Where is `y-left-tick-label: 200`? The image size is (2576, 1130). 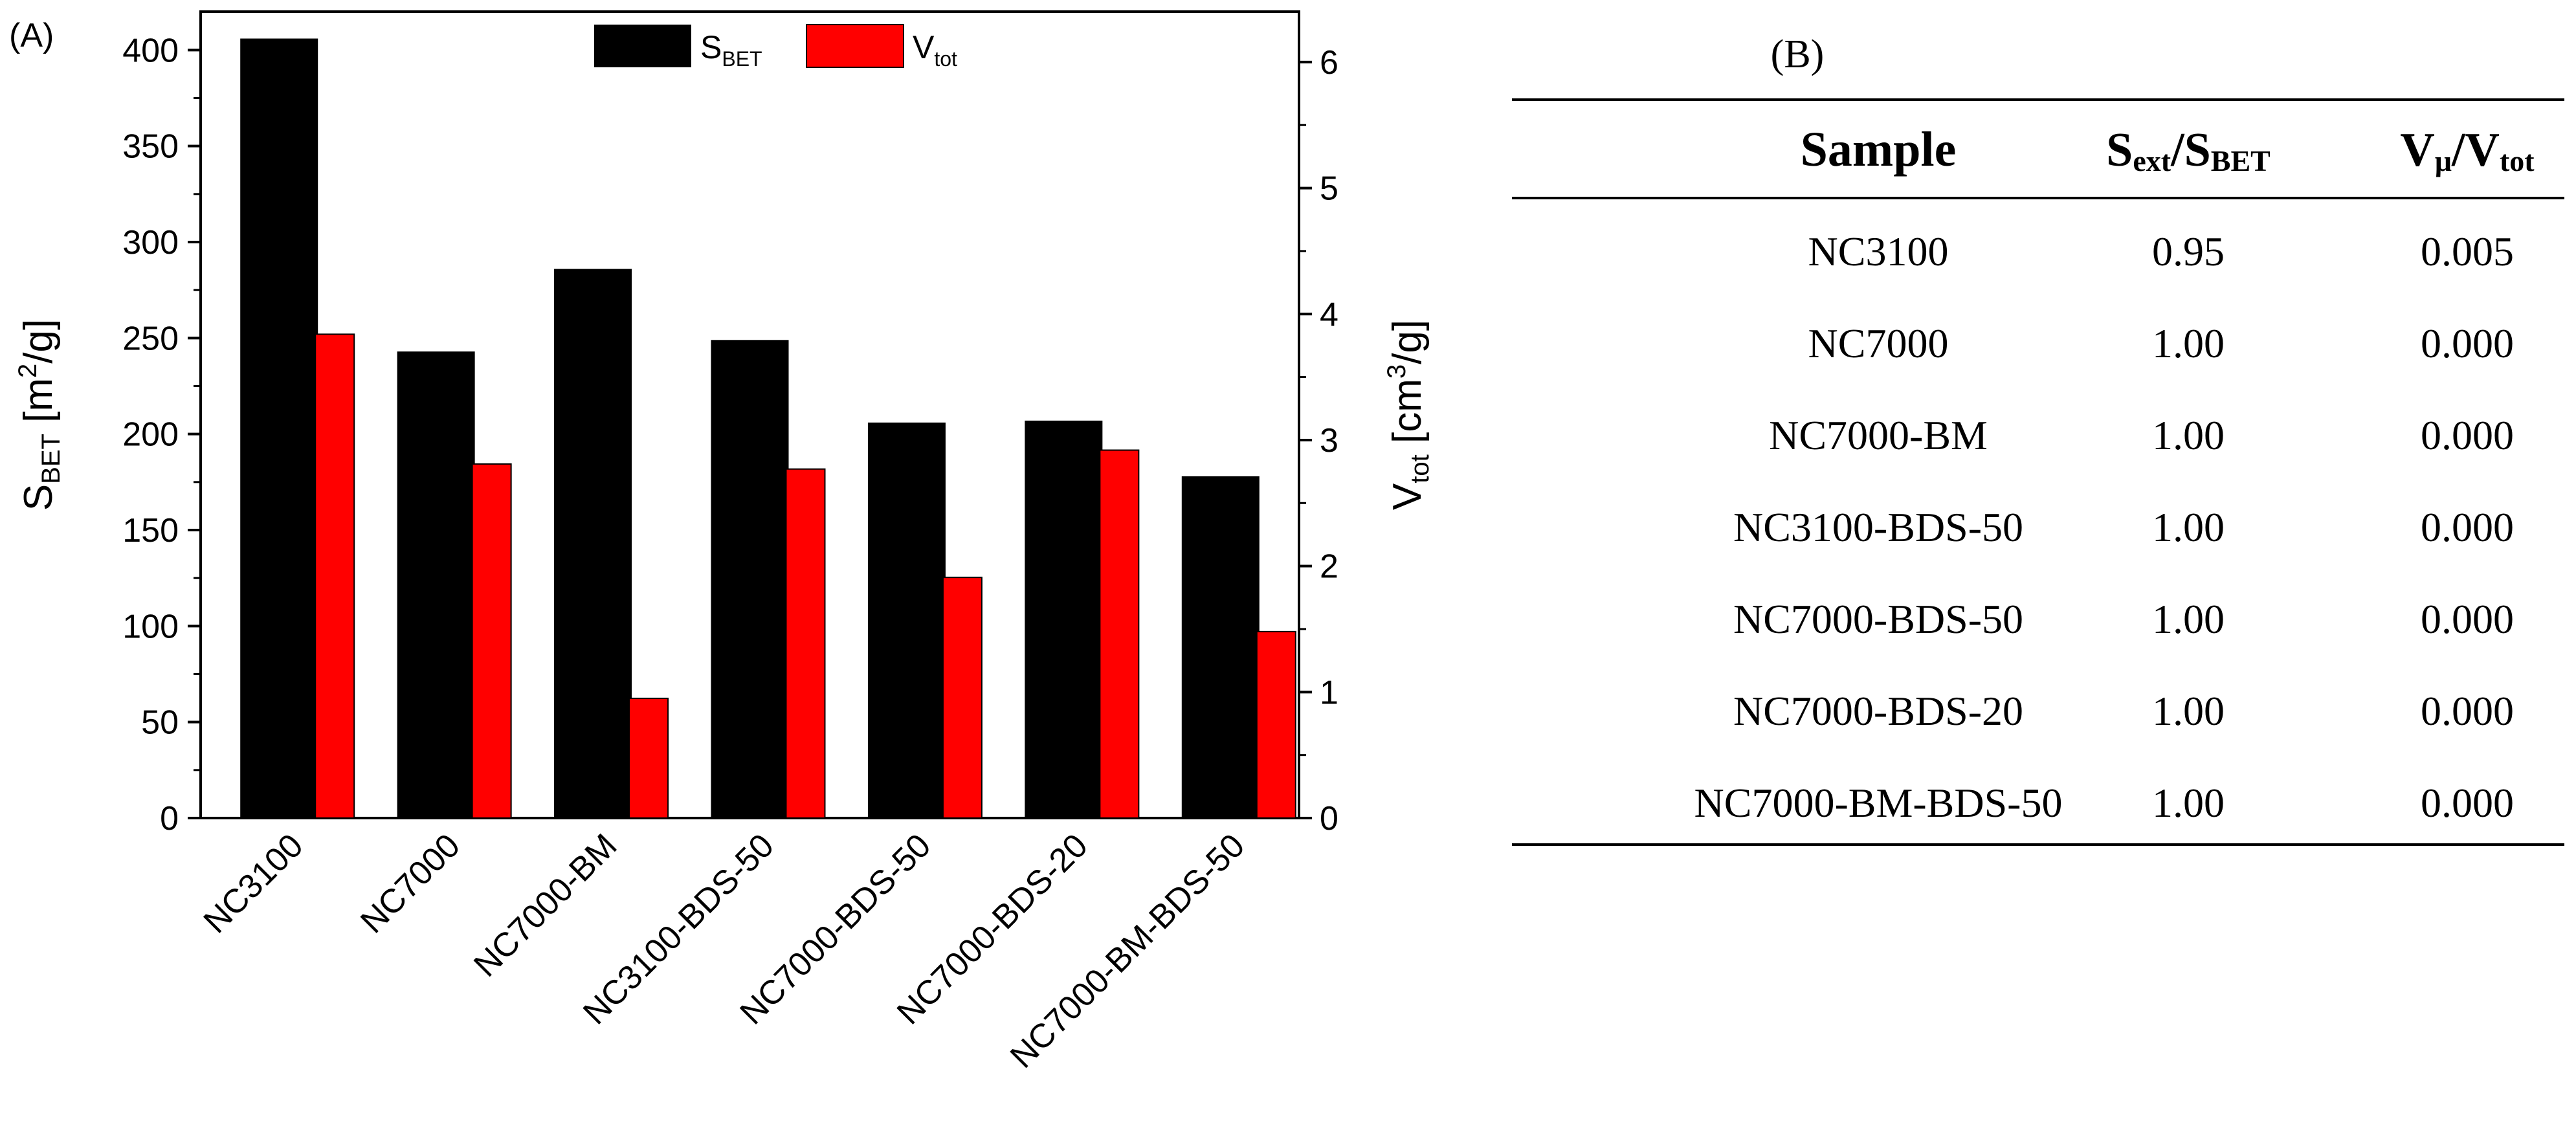
y-left-tick-label: 200 is located at coordinates (150, 435).